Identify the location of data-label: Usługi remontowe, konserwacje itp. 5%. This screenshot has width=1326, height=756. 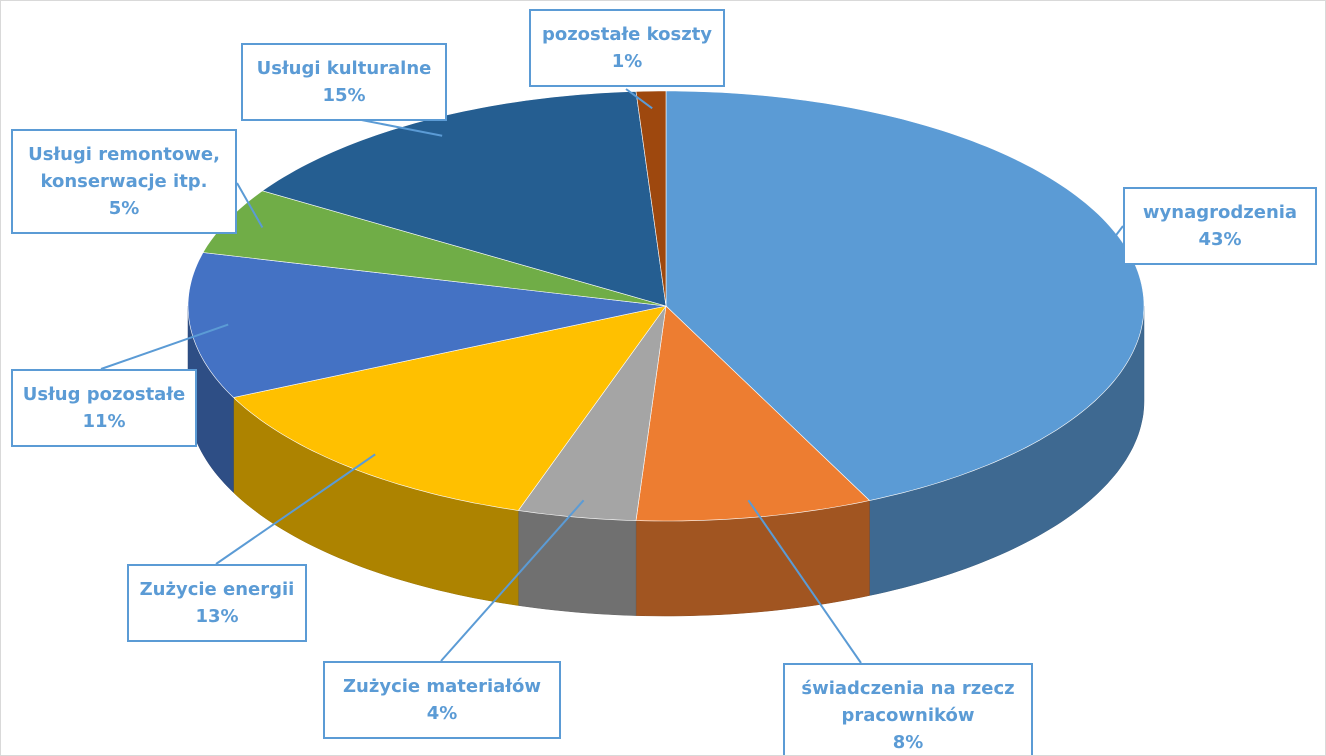
(124, 181).